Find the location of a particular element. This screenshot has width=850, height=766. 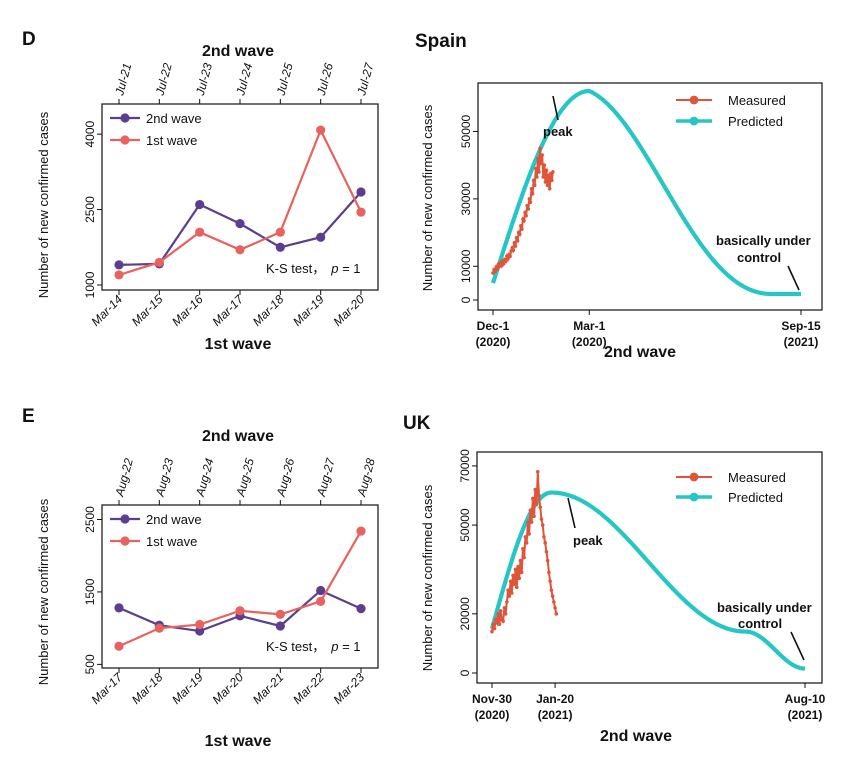

x-tick-label-bottom-e: Mar-19 is located at coordinates (187, 688).